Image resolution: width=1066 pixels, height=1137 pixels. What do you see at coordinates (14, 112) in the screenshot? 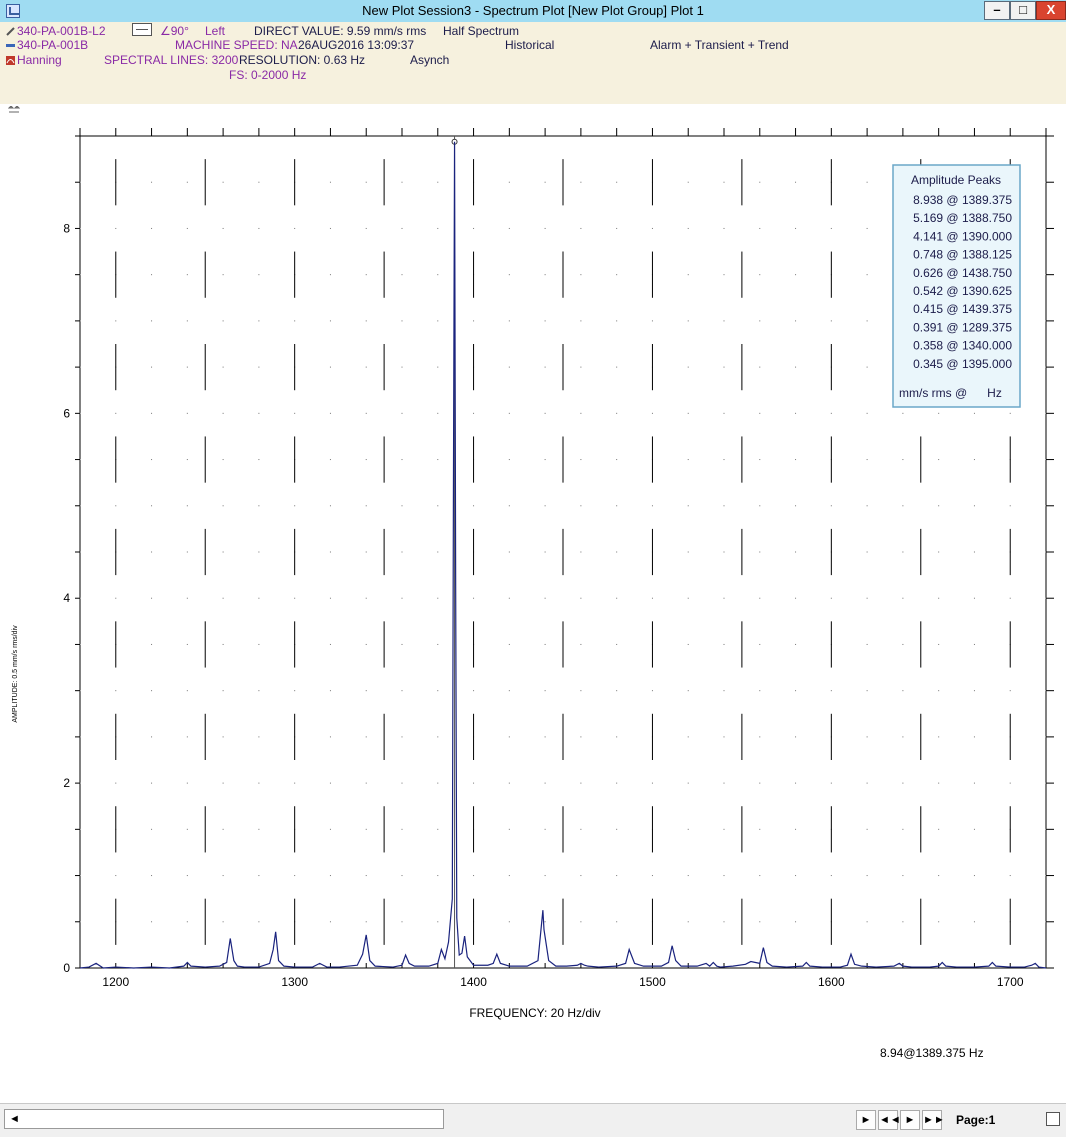
I see `zoom-reset-icon` at bounding box center [14, 112].